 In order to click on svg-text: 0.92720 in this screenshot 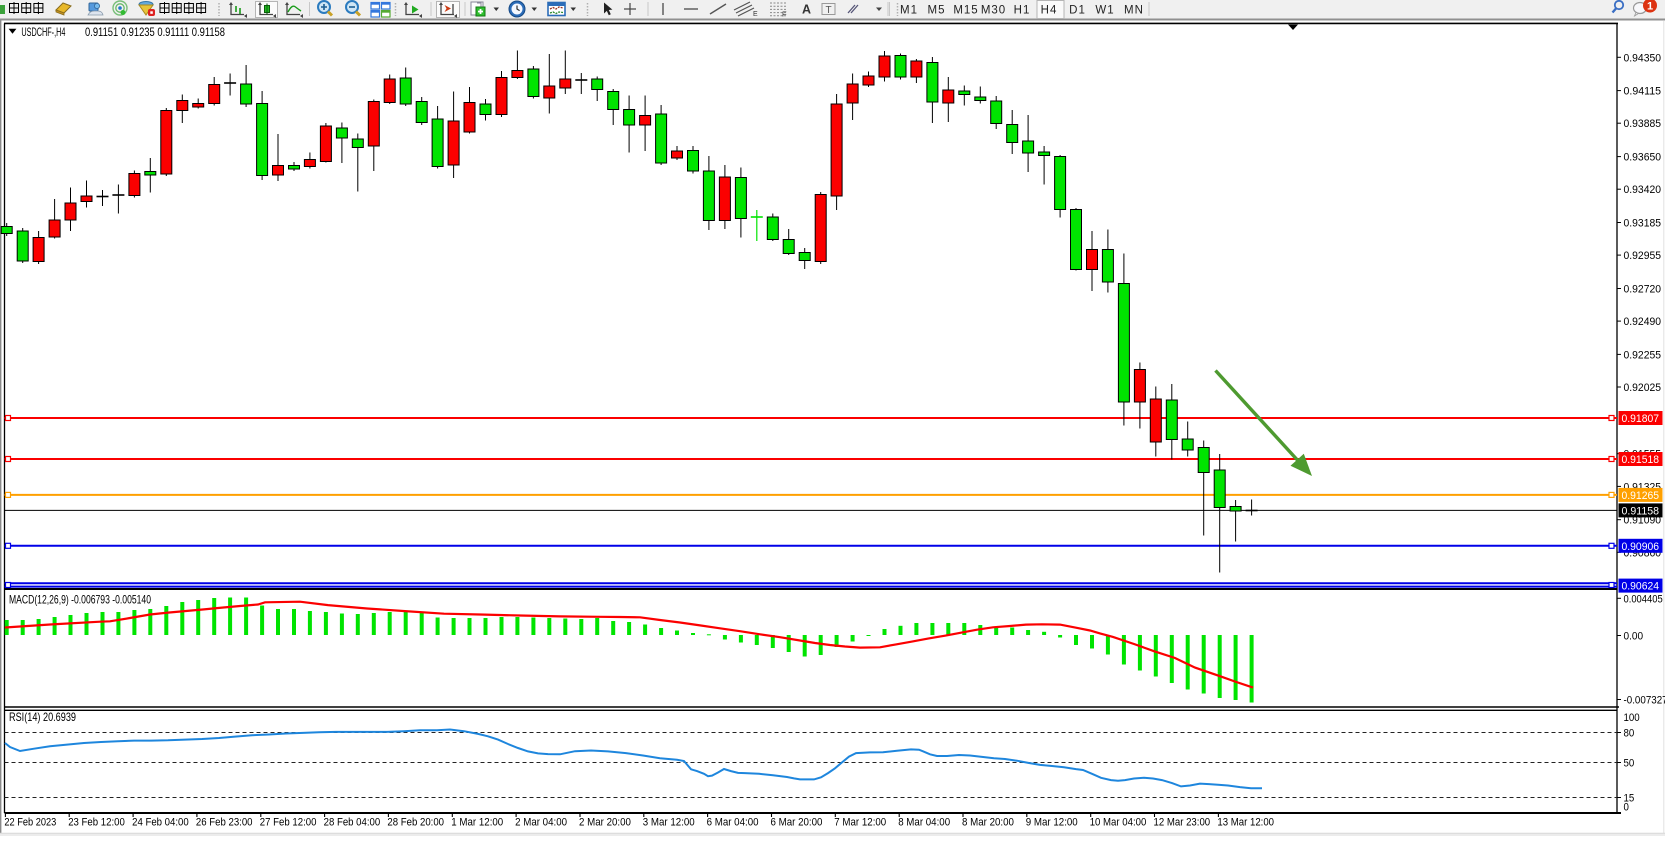, I will do `click(1643, 290)`.